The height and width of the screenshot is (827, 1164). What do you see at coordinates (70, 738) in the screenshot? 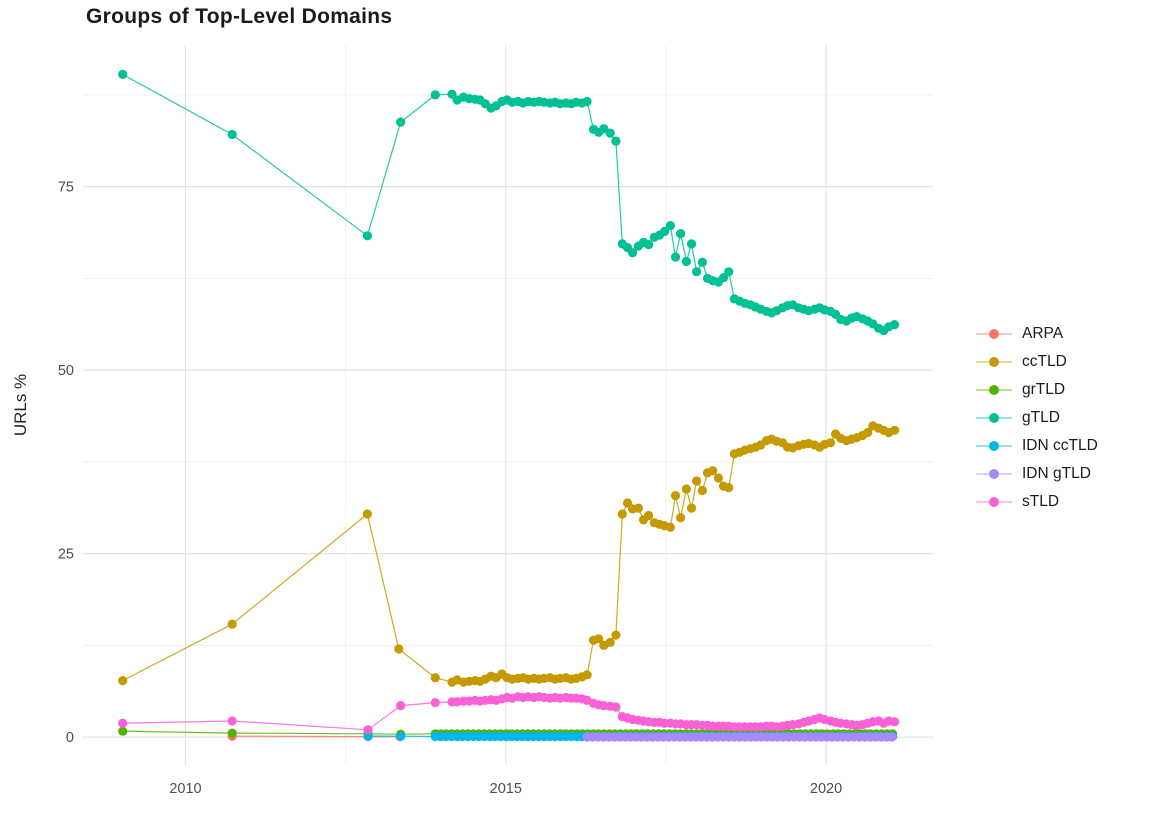
I see `y-tick-label: 0` at bounding box center [70, 738].